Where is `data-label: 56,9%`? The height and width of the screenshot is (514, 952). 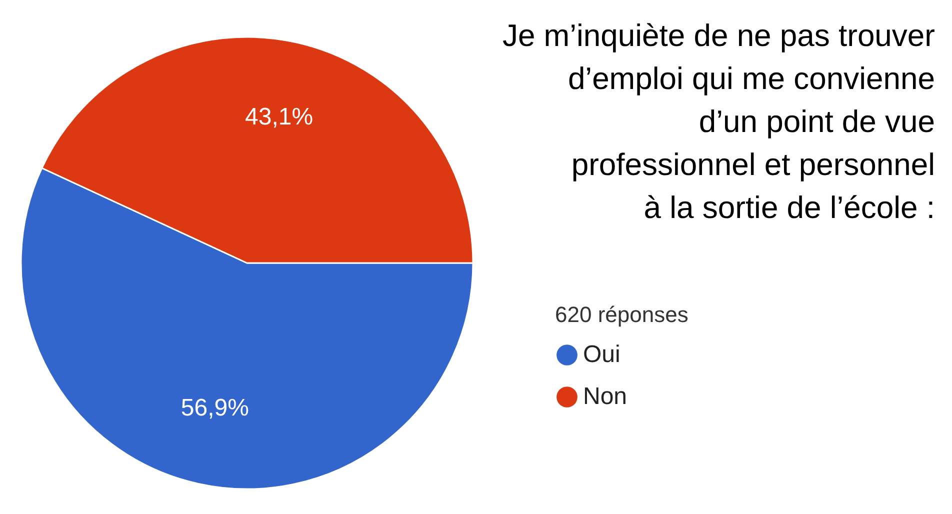 data-label: 56,9% is located at coordinates (214, 408).